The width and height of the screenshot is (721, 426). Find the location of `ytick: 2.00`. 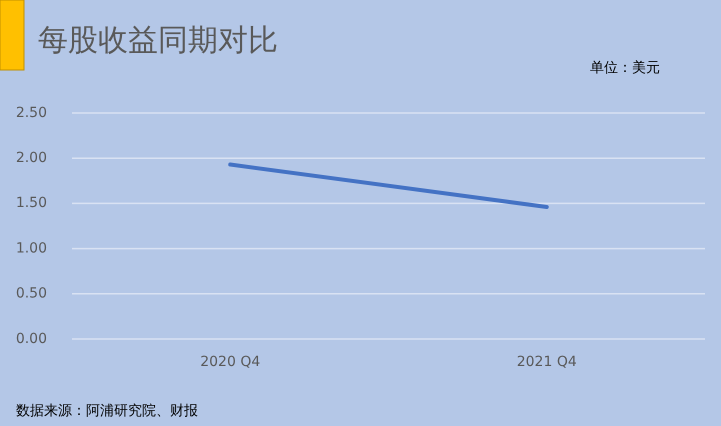

ytick: 2.00 is located at coordinates (31, 158).